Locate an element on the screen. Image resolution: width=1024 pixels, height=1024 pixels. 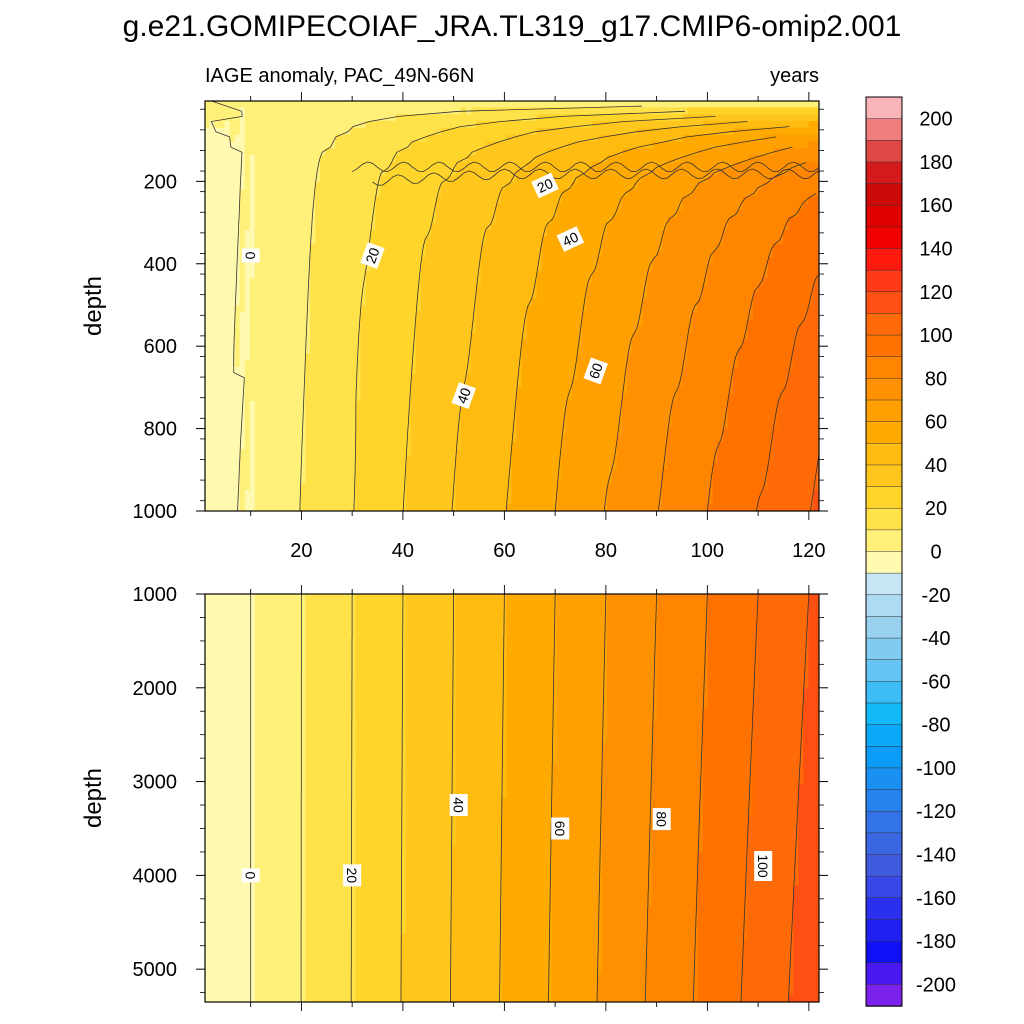
contour-line is located at coordinates (761, 351).